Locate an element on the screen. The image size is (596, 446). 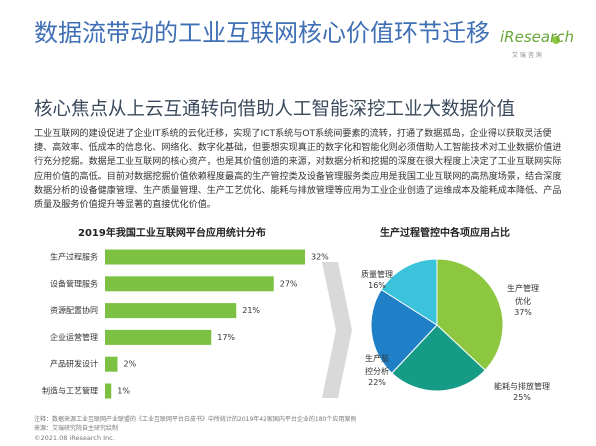
value-label: 17% is located at coordinates (226, 337).